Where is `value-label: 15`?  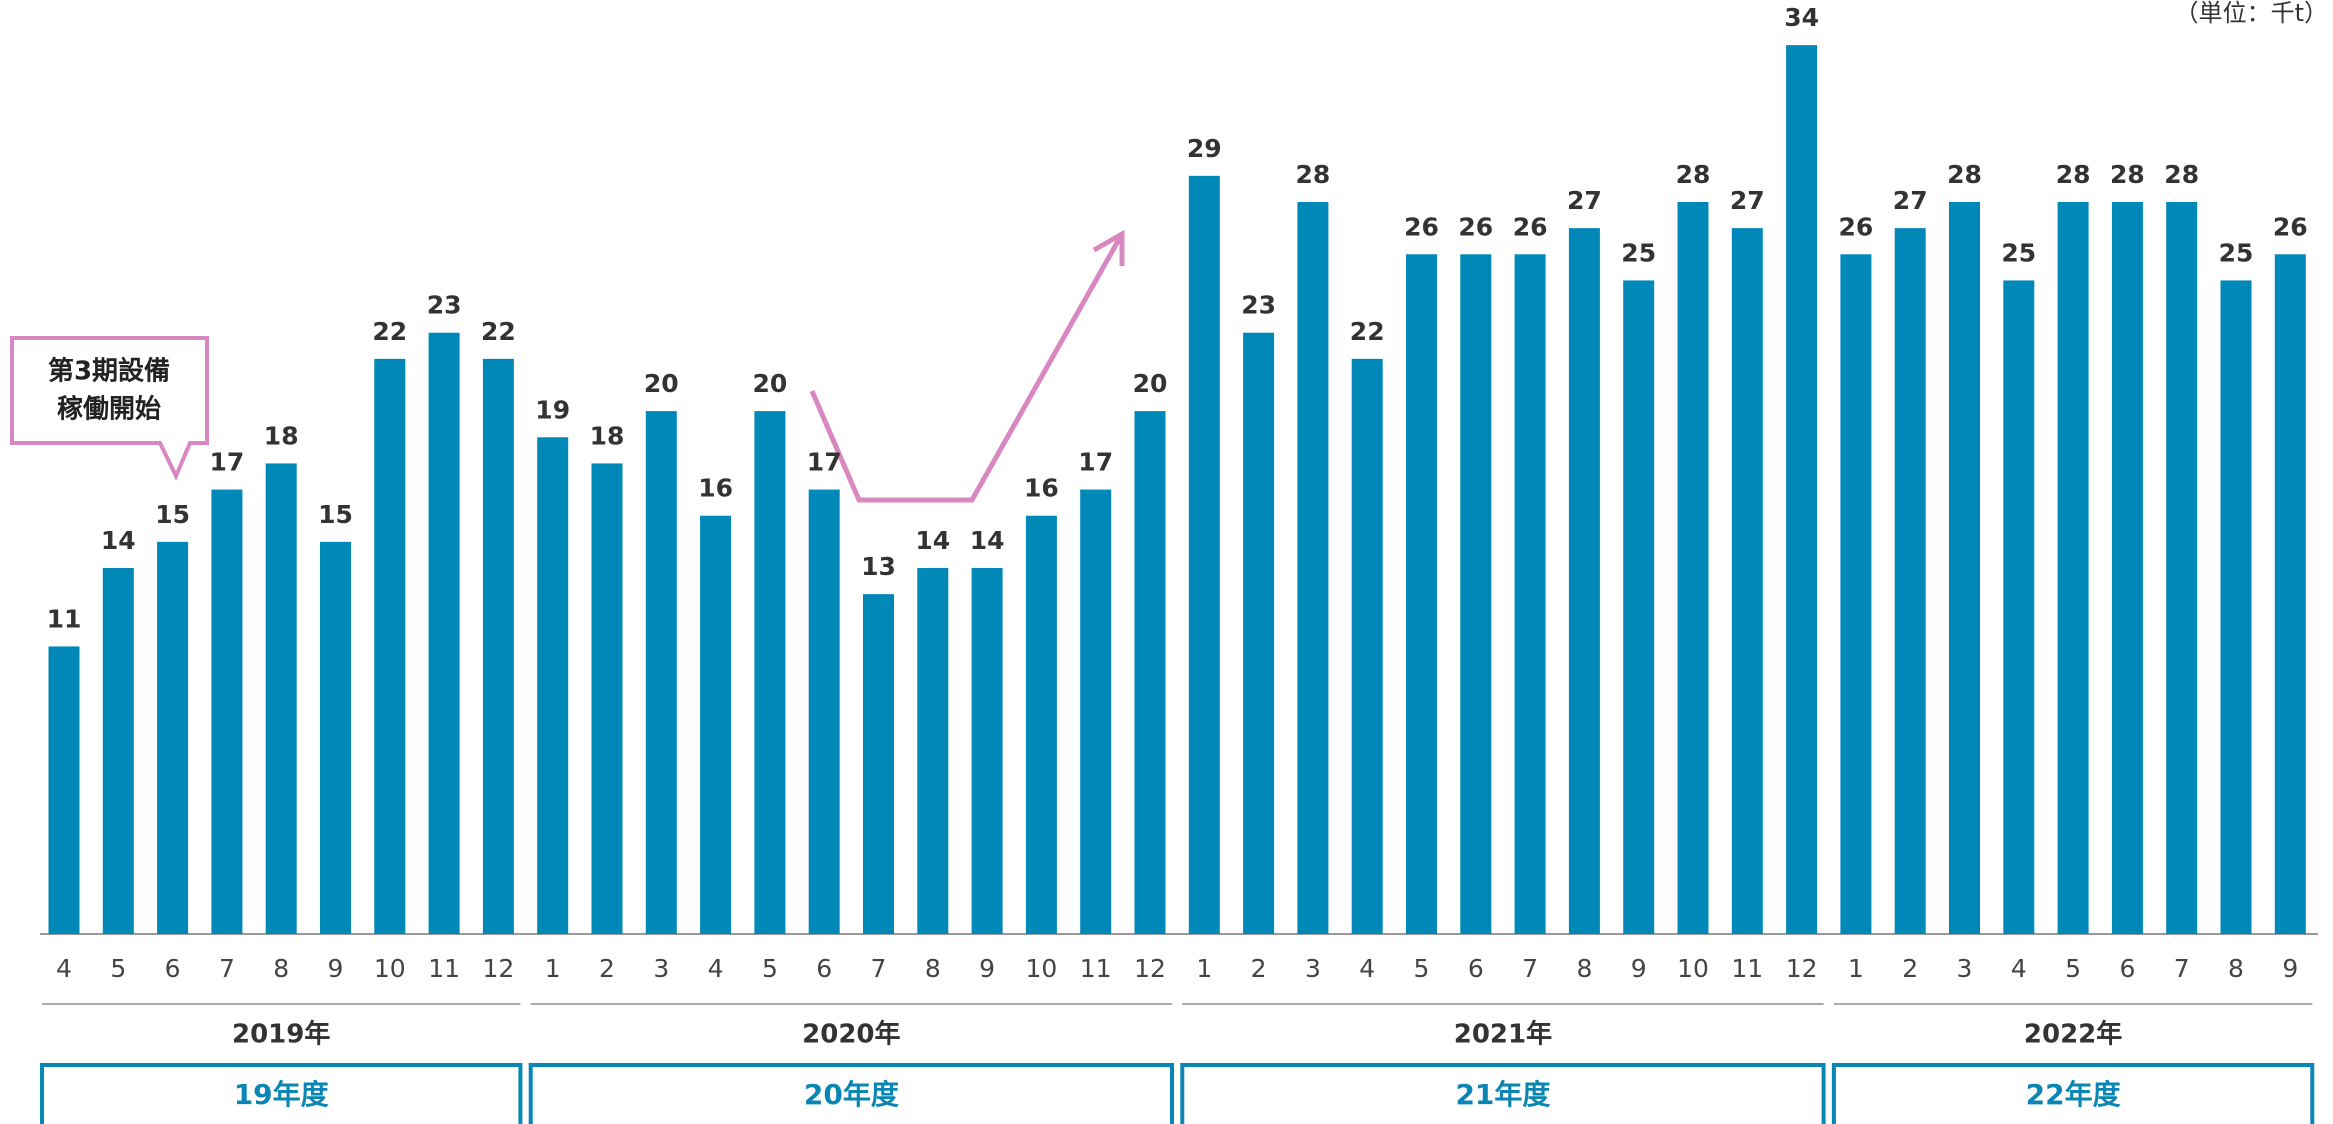 value-label: 15 is located at coordinates (172, 514).